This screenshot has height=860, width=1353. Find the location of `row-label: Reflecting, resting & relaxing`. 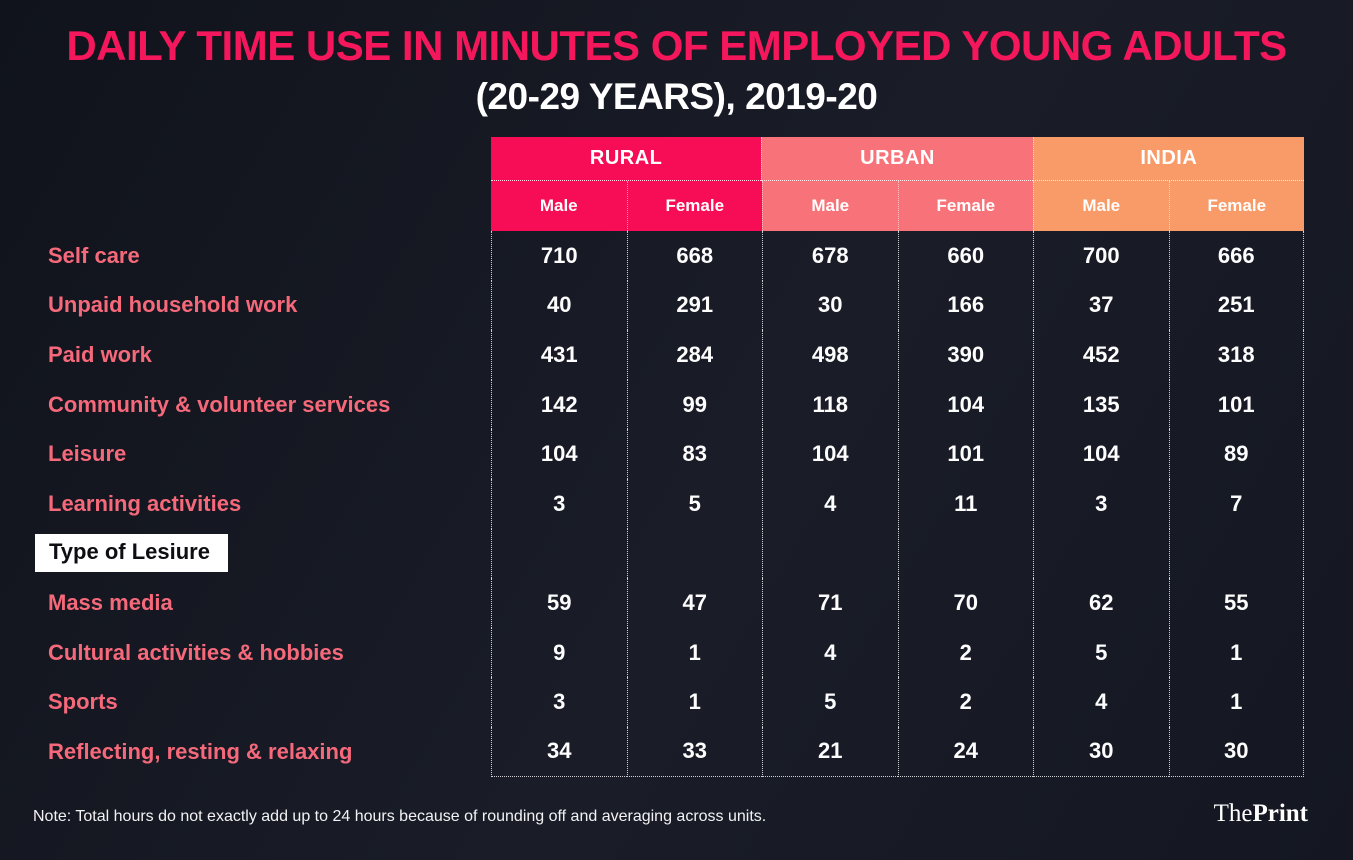

row-label: Reflecting, resting & relaxing is located at coordinates (245, 752).